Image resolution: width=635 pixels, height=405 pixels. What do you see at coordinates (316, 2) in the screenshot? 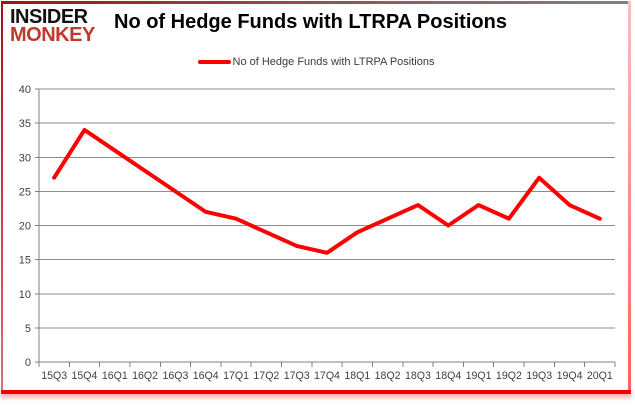
I see `frame-border-top` at bounding box center [316, 2].